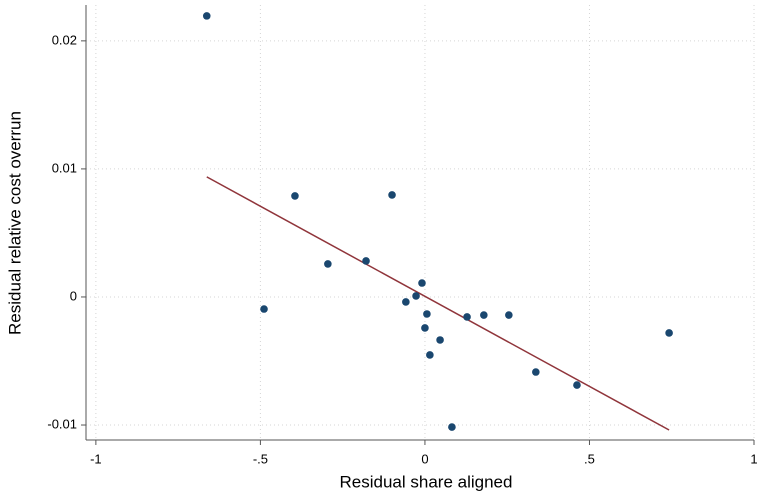 Image resolution: width=758 pixels, height=499 pixels. Describe the element at coordinates (260, 458) in the screenshot. I see `x-tick-label: -.5` at that location.